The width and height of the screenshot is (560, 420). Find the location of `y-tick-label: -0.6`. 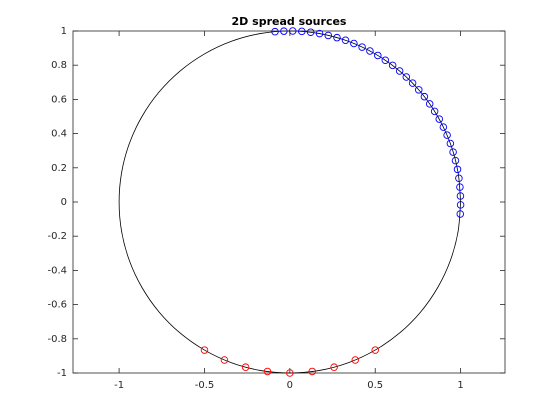

y-tick-label: -0.6 is located at coordinates (57, 305).